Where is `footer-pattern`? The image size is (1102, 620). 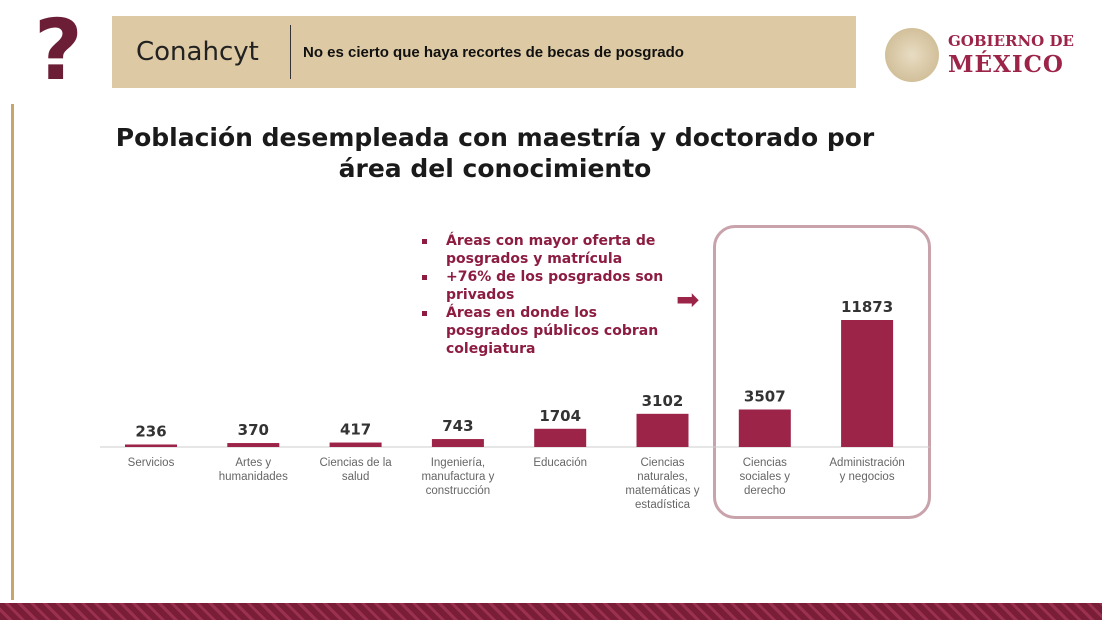 footer-pattern is located at coordinates (551, 611).